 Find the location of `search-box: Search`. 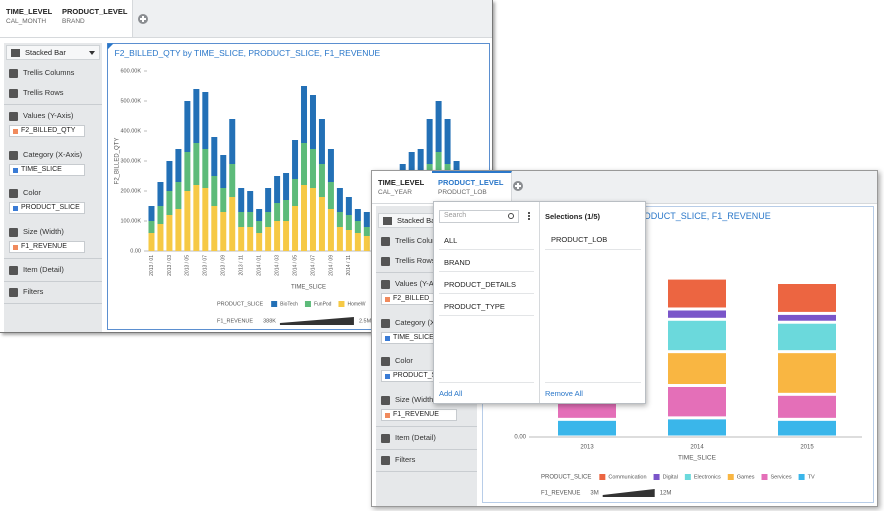

search-box: Search is located at coordinates (479, 216).